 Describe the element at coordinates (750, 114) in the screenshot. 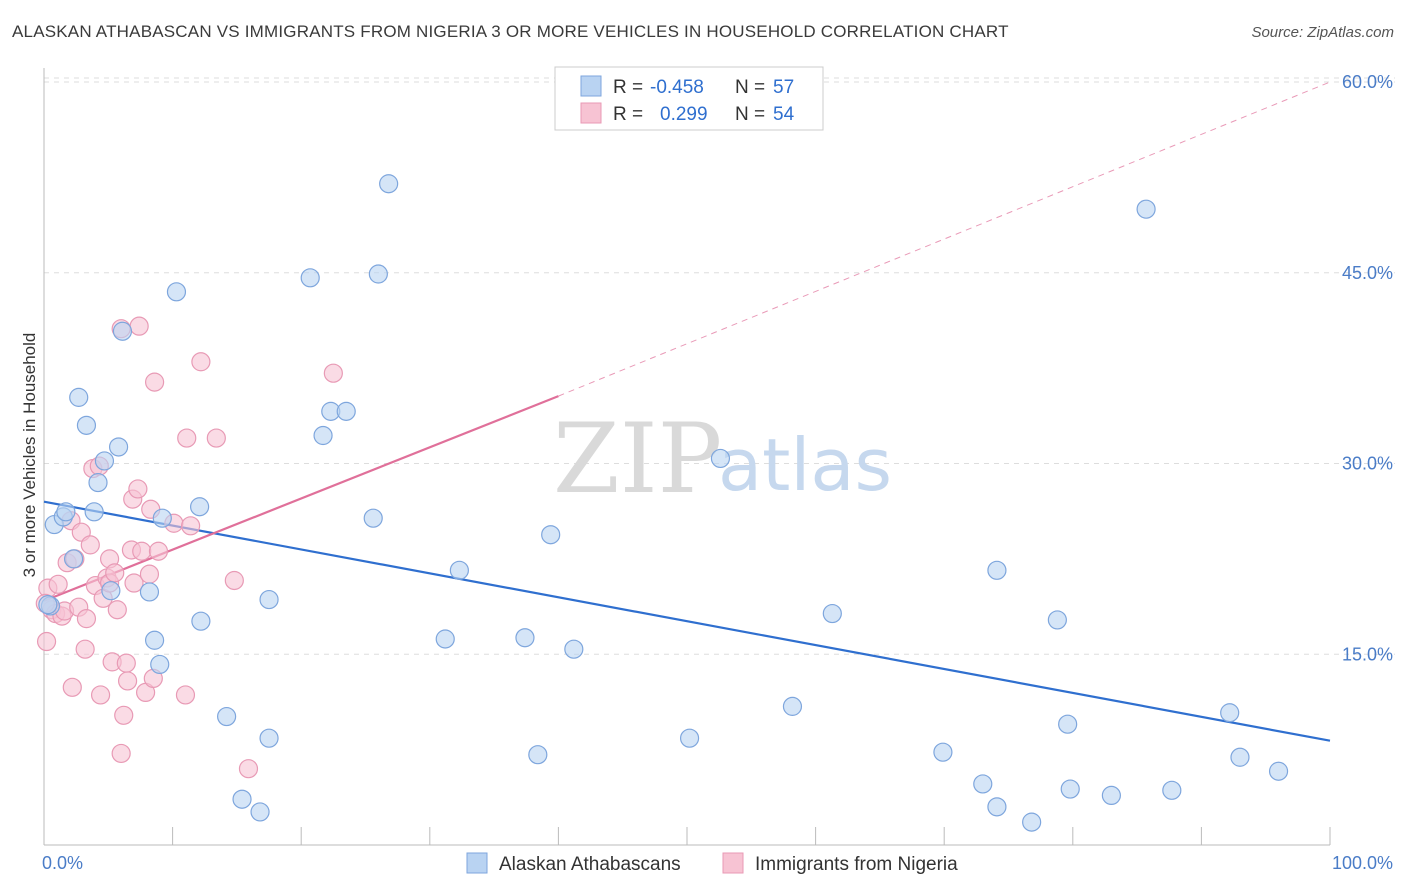

I see `legend-n-label-2: N =` at that location.